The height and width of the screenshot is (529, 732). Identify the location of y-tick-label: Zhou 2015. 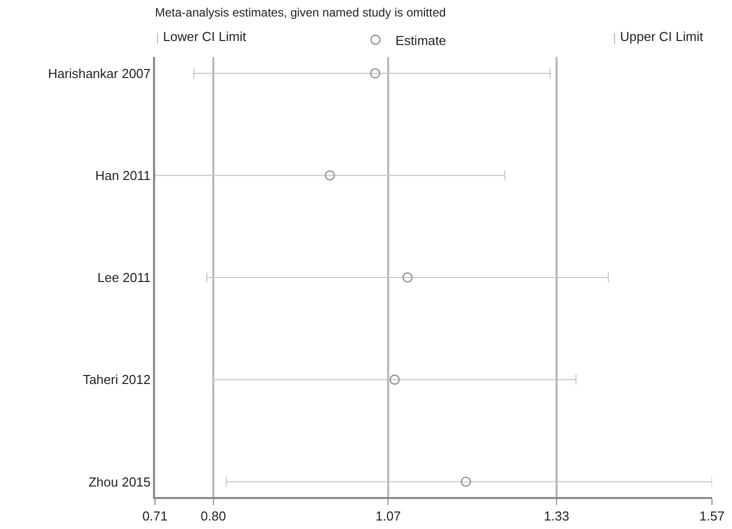
(119, 482).